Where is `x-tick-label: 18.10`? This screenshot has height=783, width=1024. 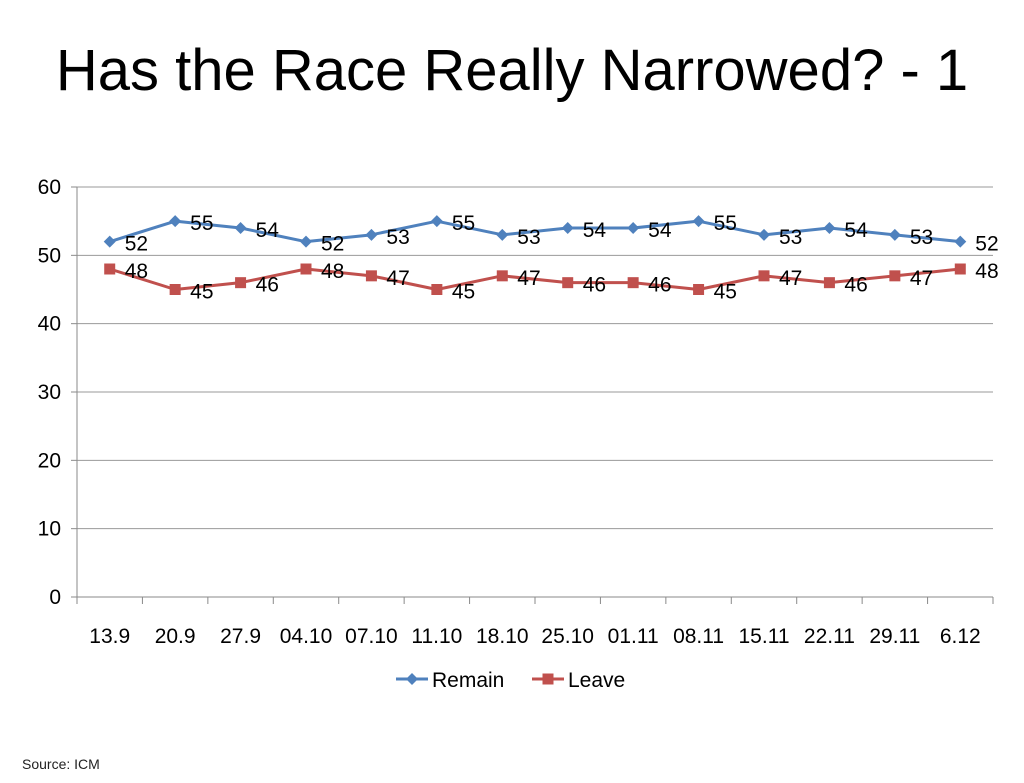
x-tick-label: 18.10 is located at coordinates (502, 636).